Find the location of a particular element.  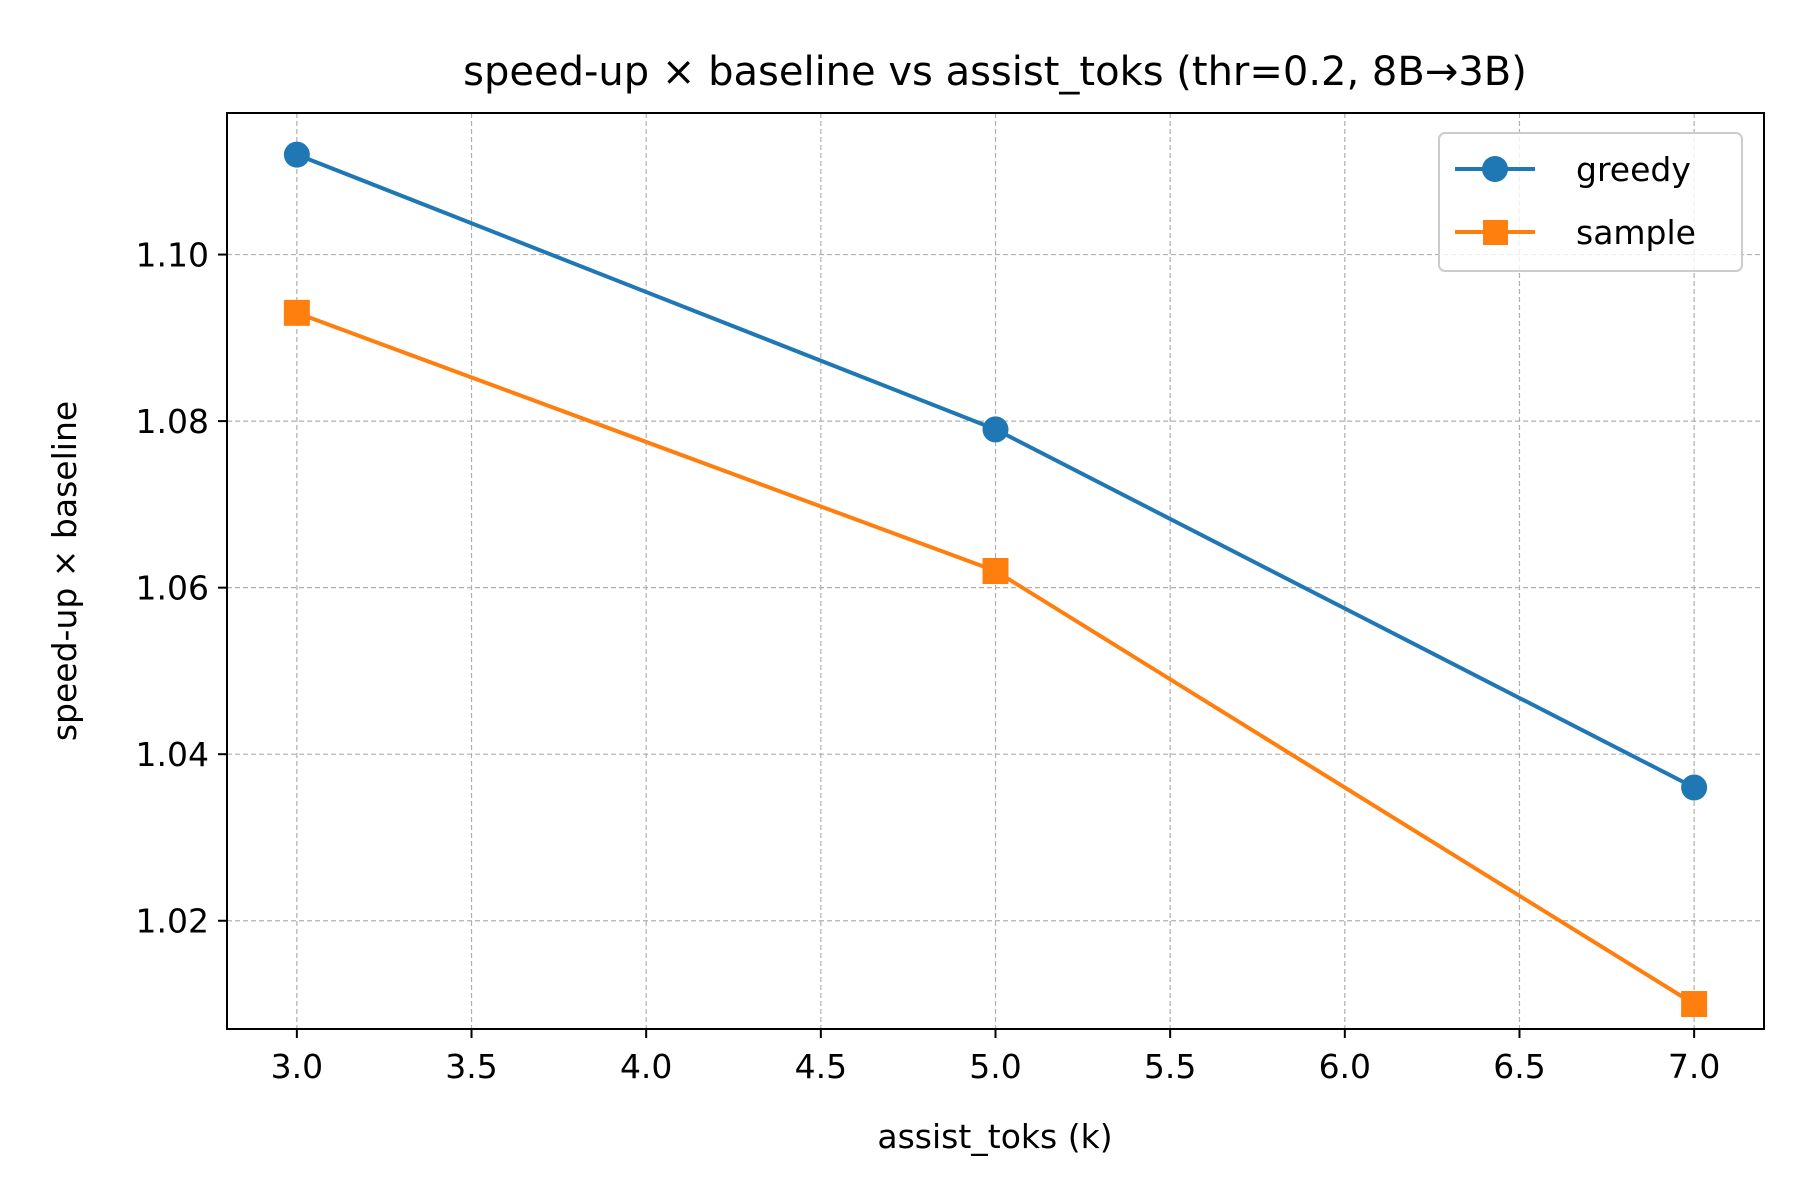

y-tick-label: 1.02 is located at coordinates (172, 921).